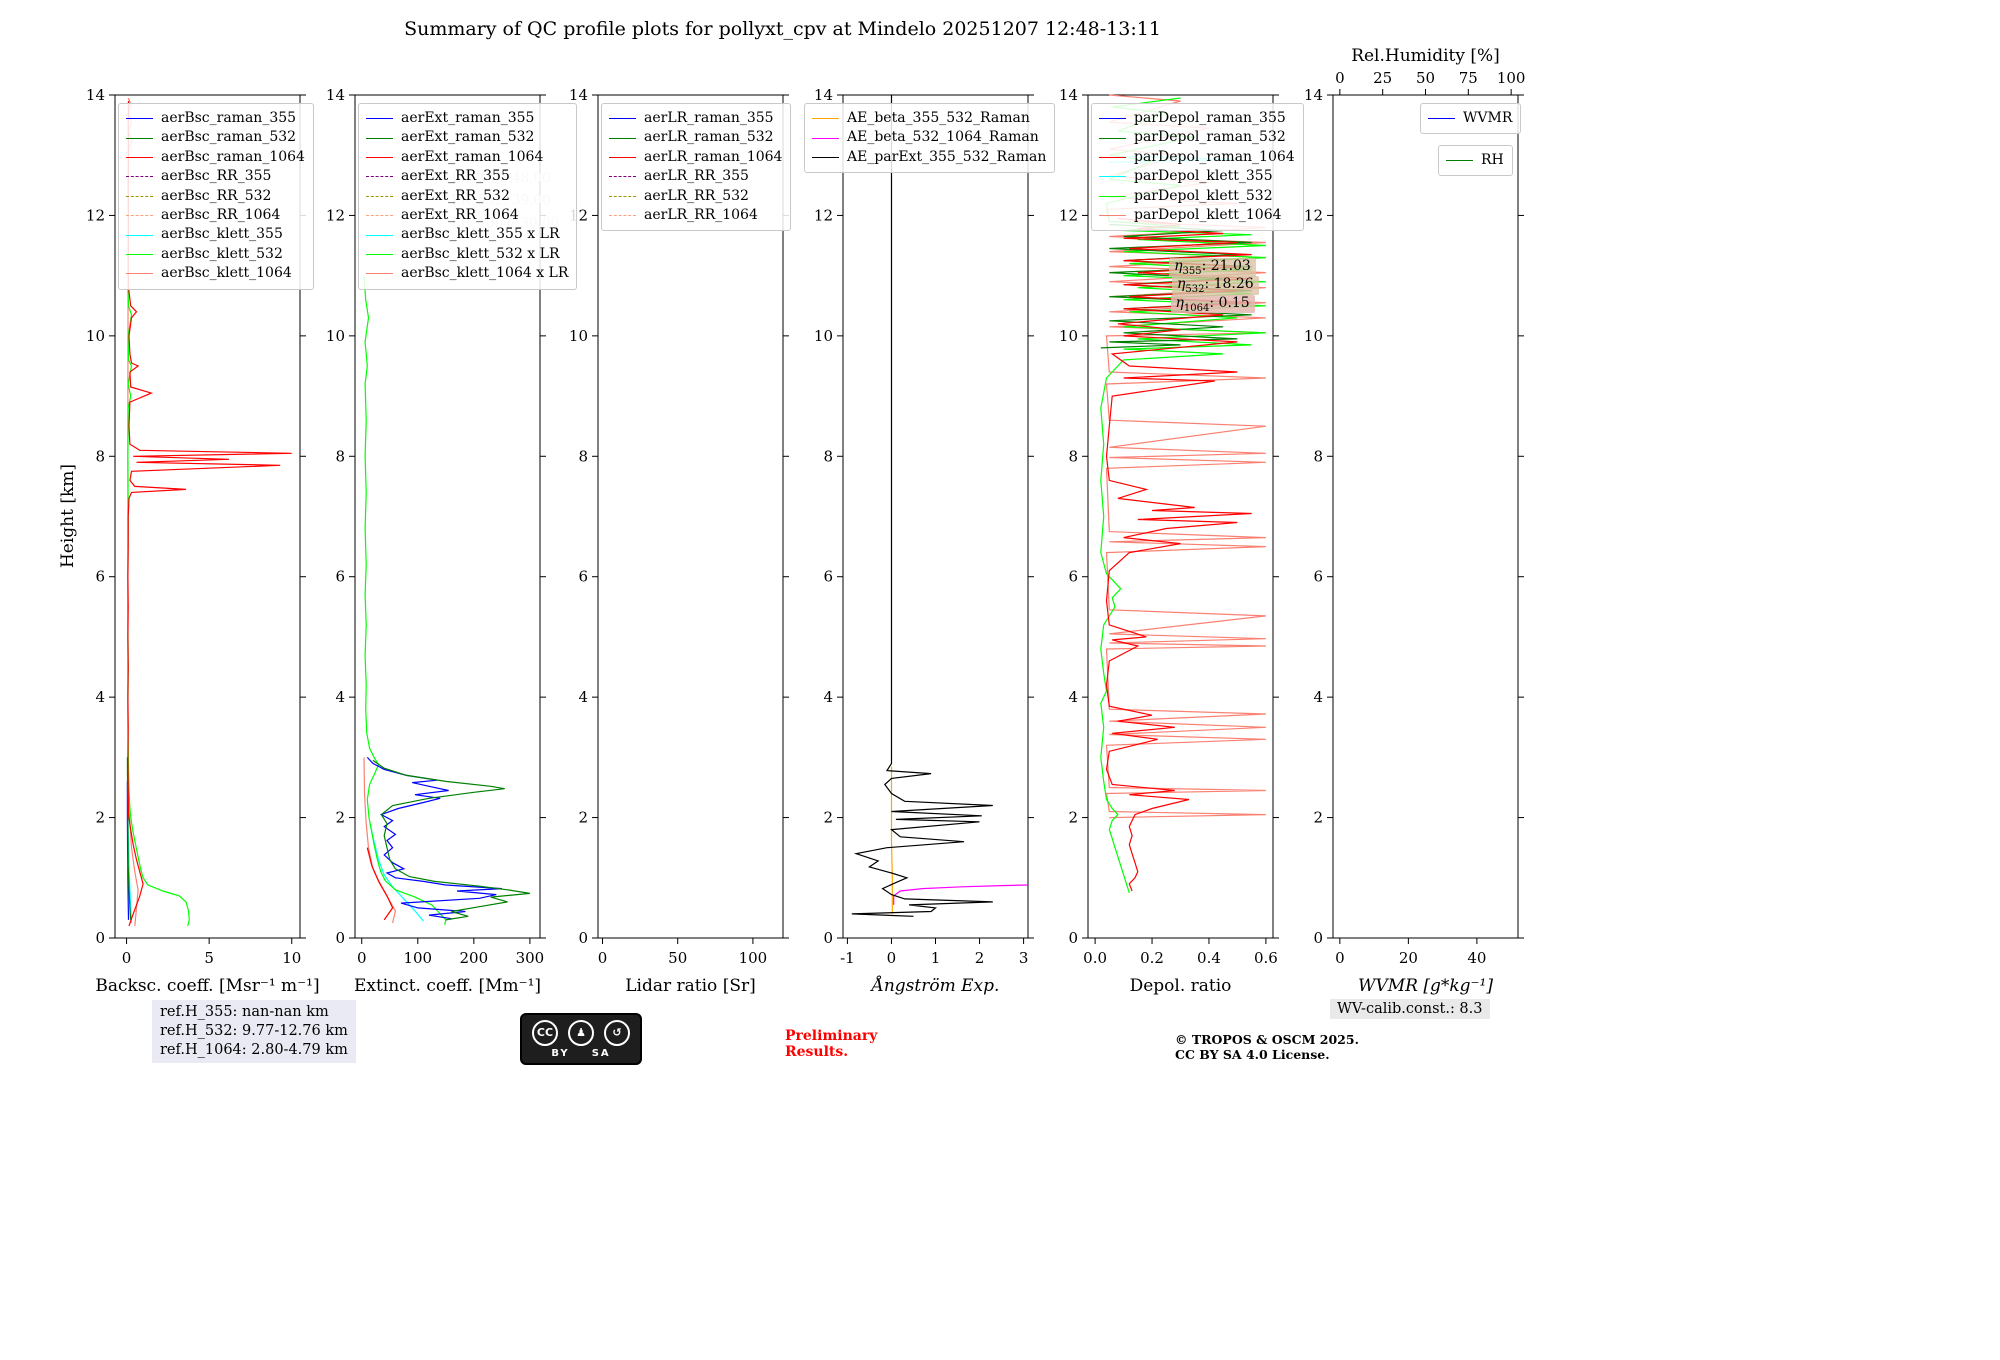 This screenshot has height=1360, width=2000. Describe the element at coordinates (679, 541) in the screenshot. I see `panel-lidar-ratio: 0 2 4 6 8 10 12 14 0 50 100 Lidar ratio [Sr]` at that location.